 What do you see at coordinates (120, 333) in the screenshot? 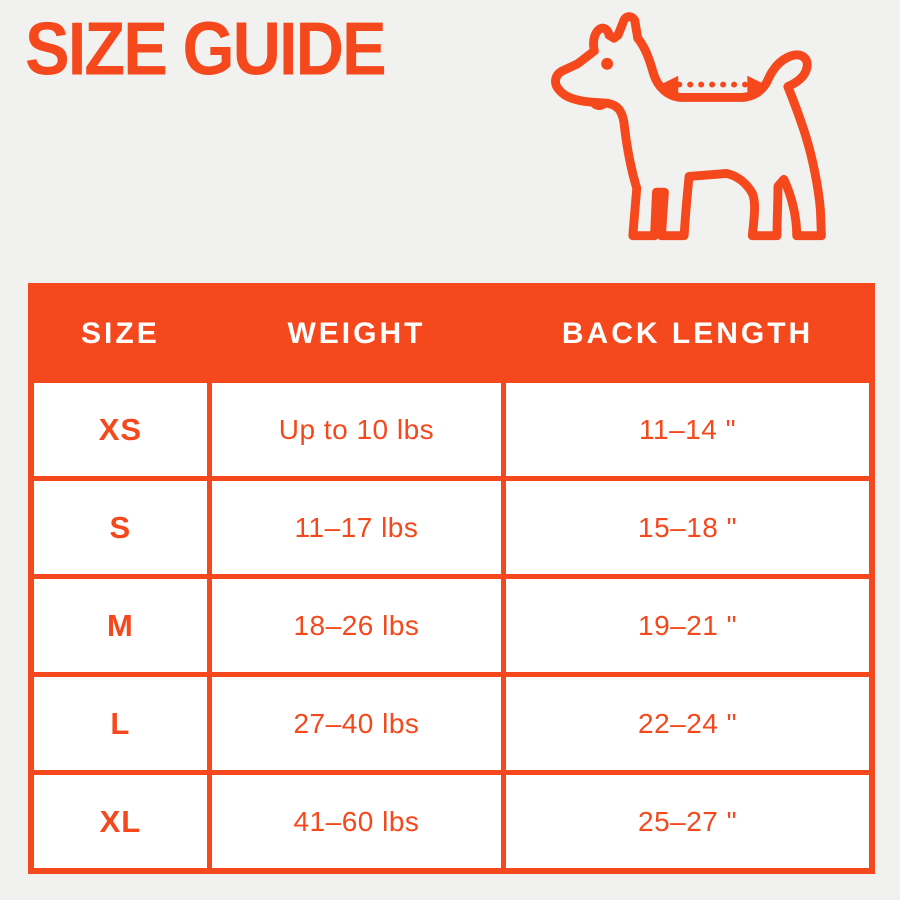
I see `column-header-size: SIZE` at bounding box center [120, 333].